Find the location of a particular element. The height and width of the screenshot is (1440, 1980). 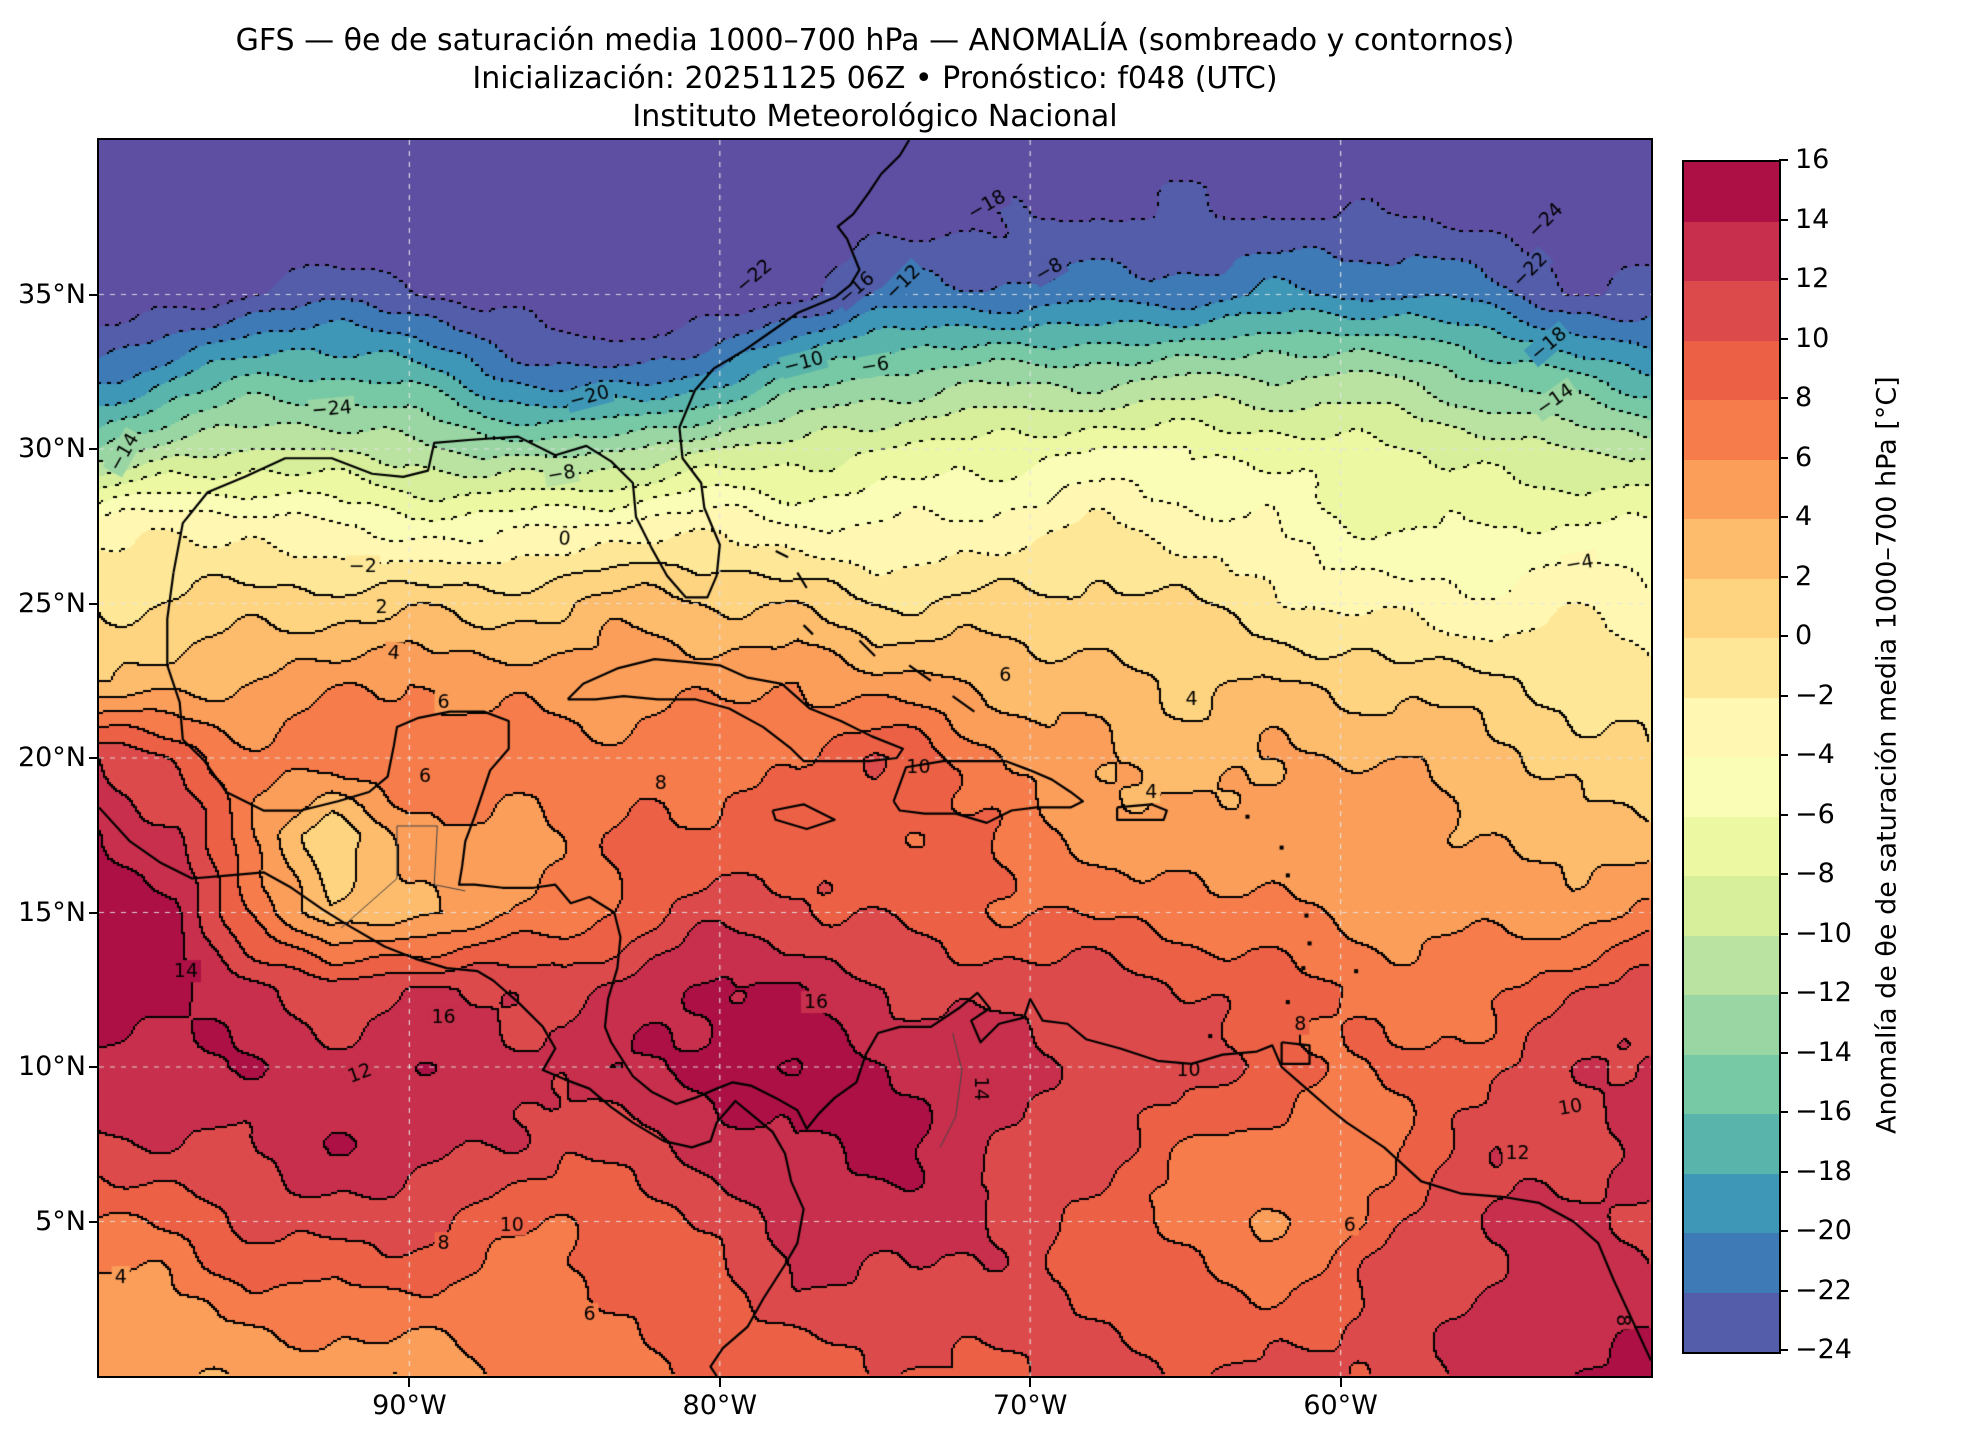

colorbar-tick-label: −4 is located at coordinates (1815, 754).